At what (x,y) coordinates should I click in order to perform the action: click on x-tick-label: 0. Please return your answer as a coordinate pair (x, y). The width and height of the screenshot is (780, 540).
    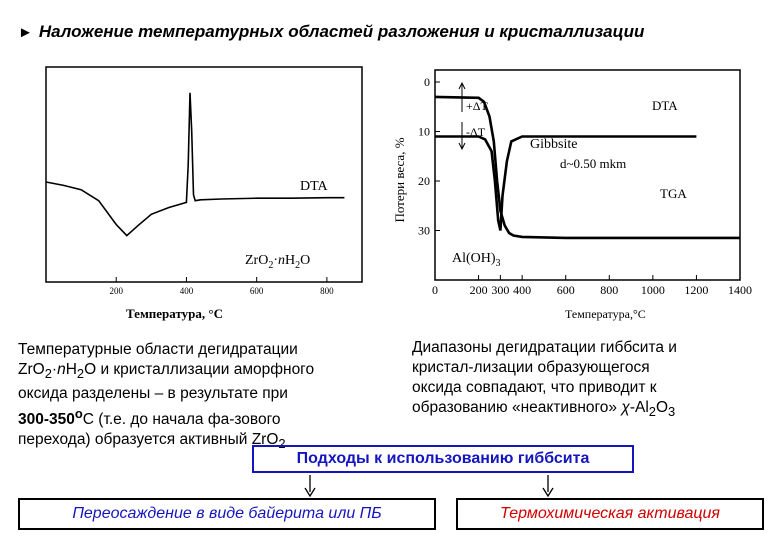
    Looking at the image, I should click on (435, 290).